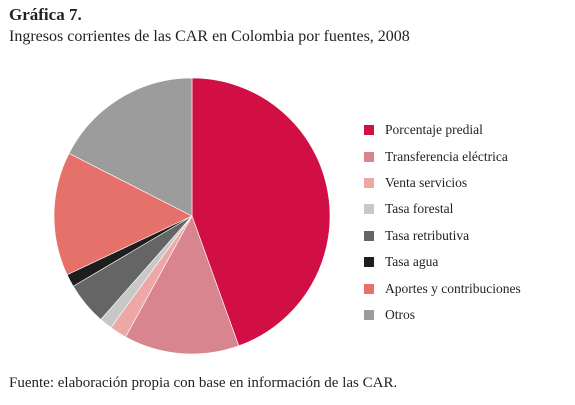 The width and height of the screenshot is (575, 405). I want to click on legend-item-aportes-y-contribuciones: Aportes y contribuciones, so click(442, 288).